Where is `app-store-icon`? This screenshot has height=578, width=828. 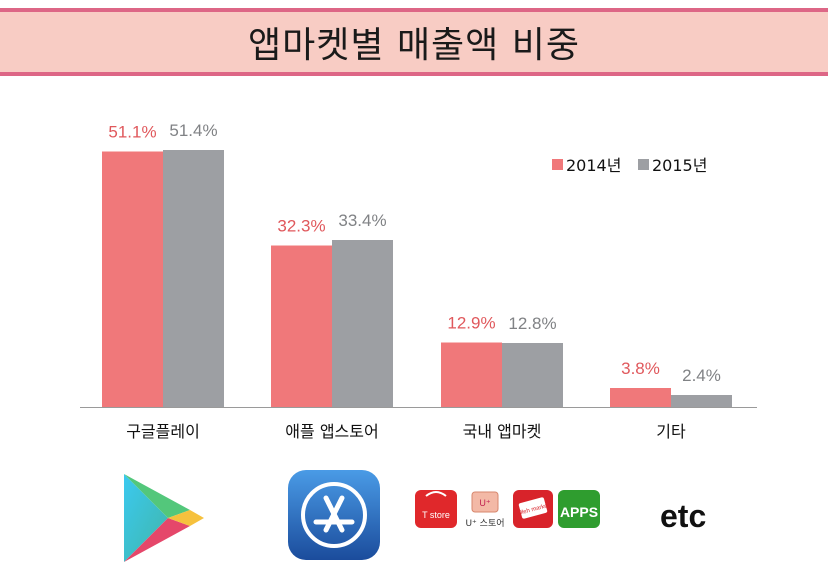
app-store-icon is located at coordinates (334, 515).